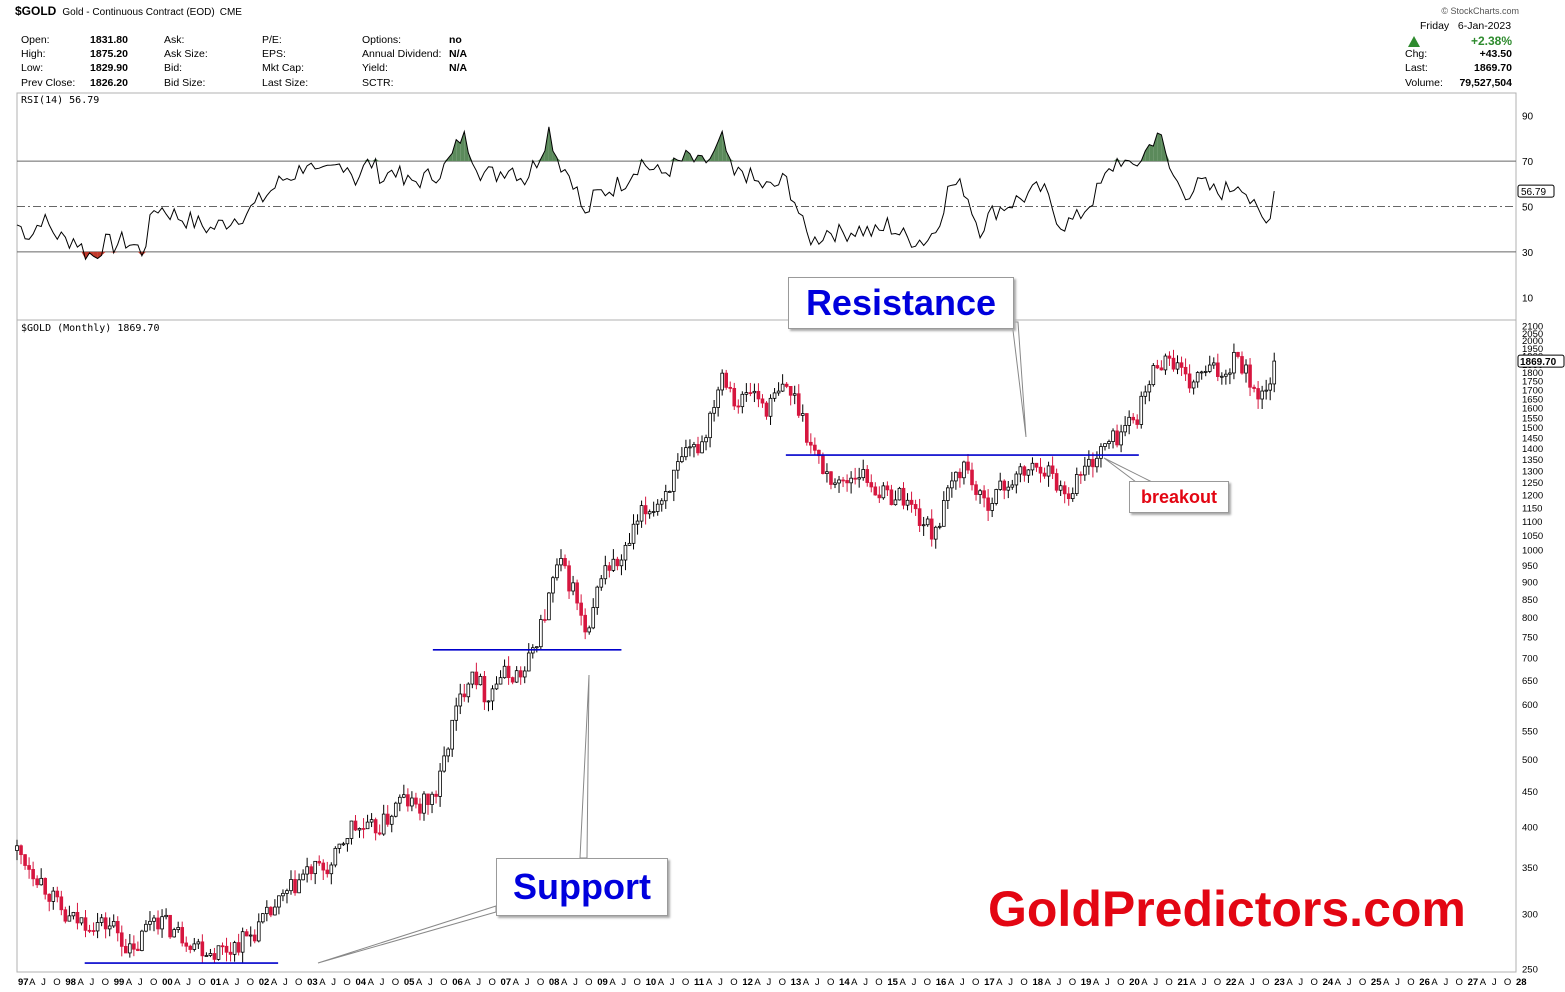 The height and width of the screenshot is (992, 1565). I want to click on rsi-title: RSI(14) 56.79, so click(60, 100).